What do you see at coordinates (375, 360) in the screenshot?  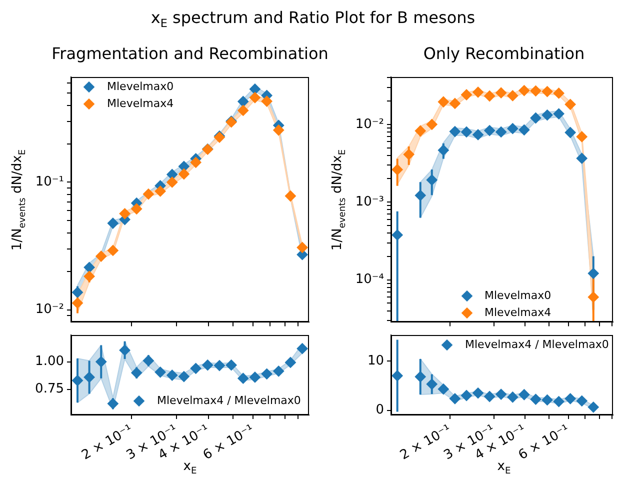 I see `y-tick-label: 10` at bounding box center [375, 360].